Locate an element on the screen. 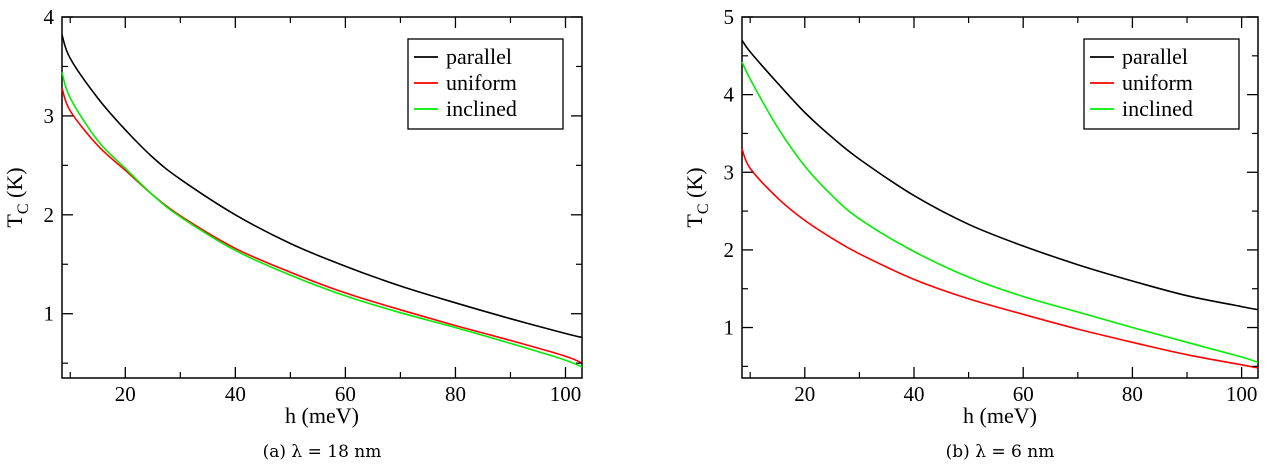 The width and height of the screenshot is (1276, 474). caption-b: (b) λ = 6 nm is located at coordinates (1000, 452).